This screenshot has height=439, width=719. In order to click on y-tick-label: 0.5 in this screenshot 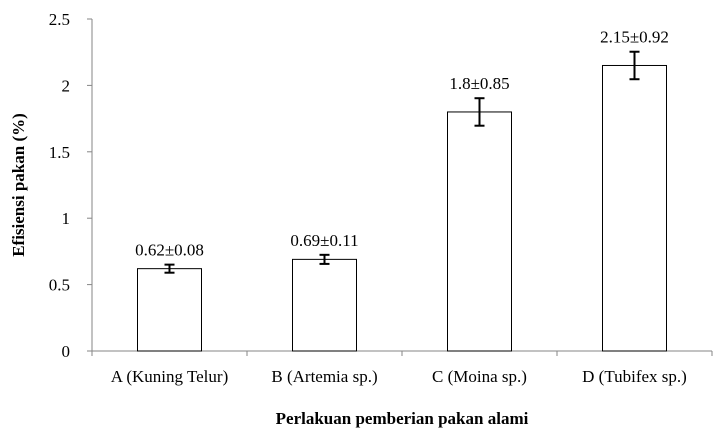, I will do `click(59, 285)`.